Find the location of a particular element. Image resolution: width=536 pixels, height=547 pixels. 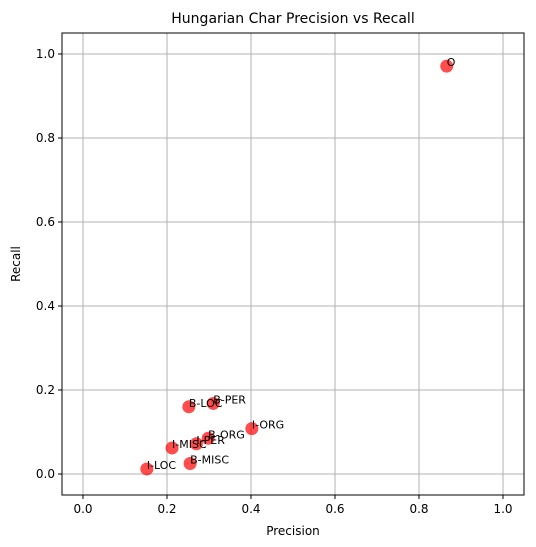

point-label: I-MISC is located at coordinates (189, 444).